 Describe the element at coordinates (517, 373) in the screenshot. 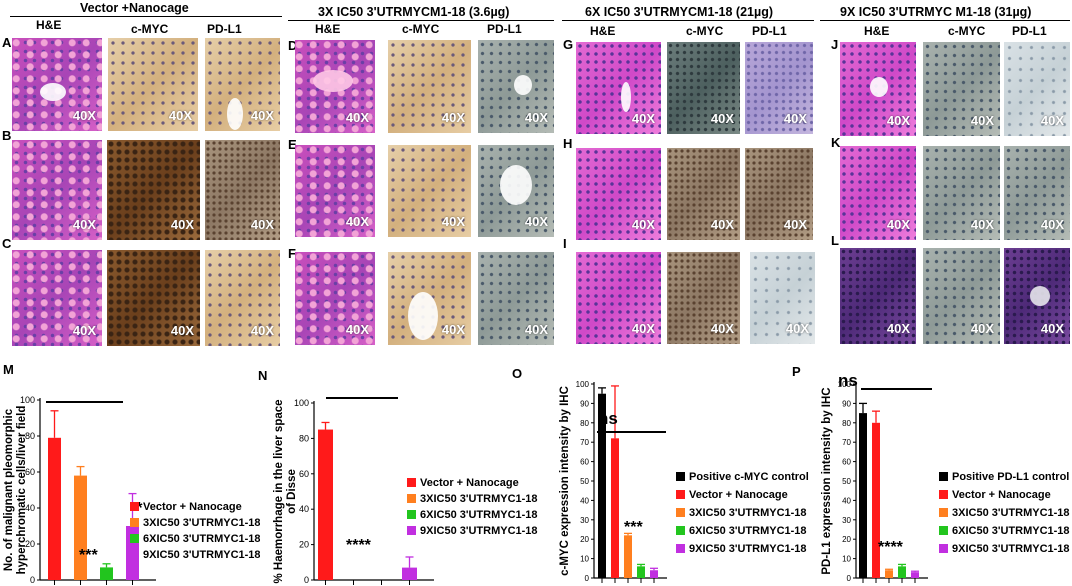

I see `chart-letter: O` at that location.